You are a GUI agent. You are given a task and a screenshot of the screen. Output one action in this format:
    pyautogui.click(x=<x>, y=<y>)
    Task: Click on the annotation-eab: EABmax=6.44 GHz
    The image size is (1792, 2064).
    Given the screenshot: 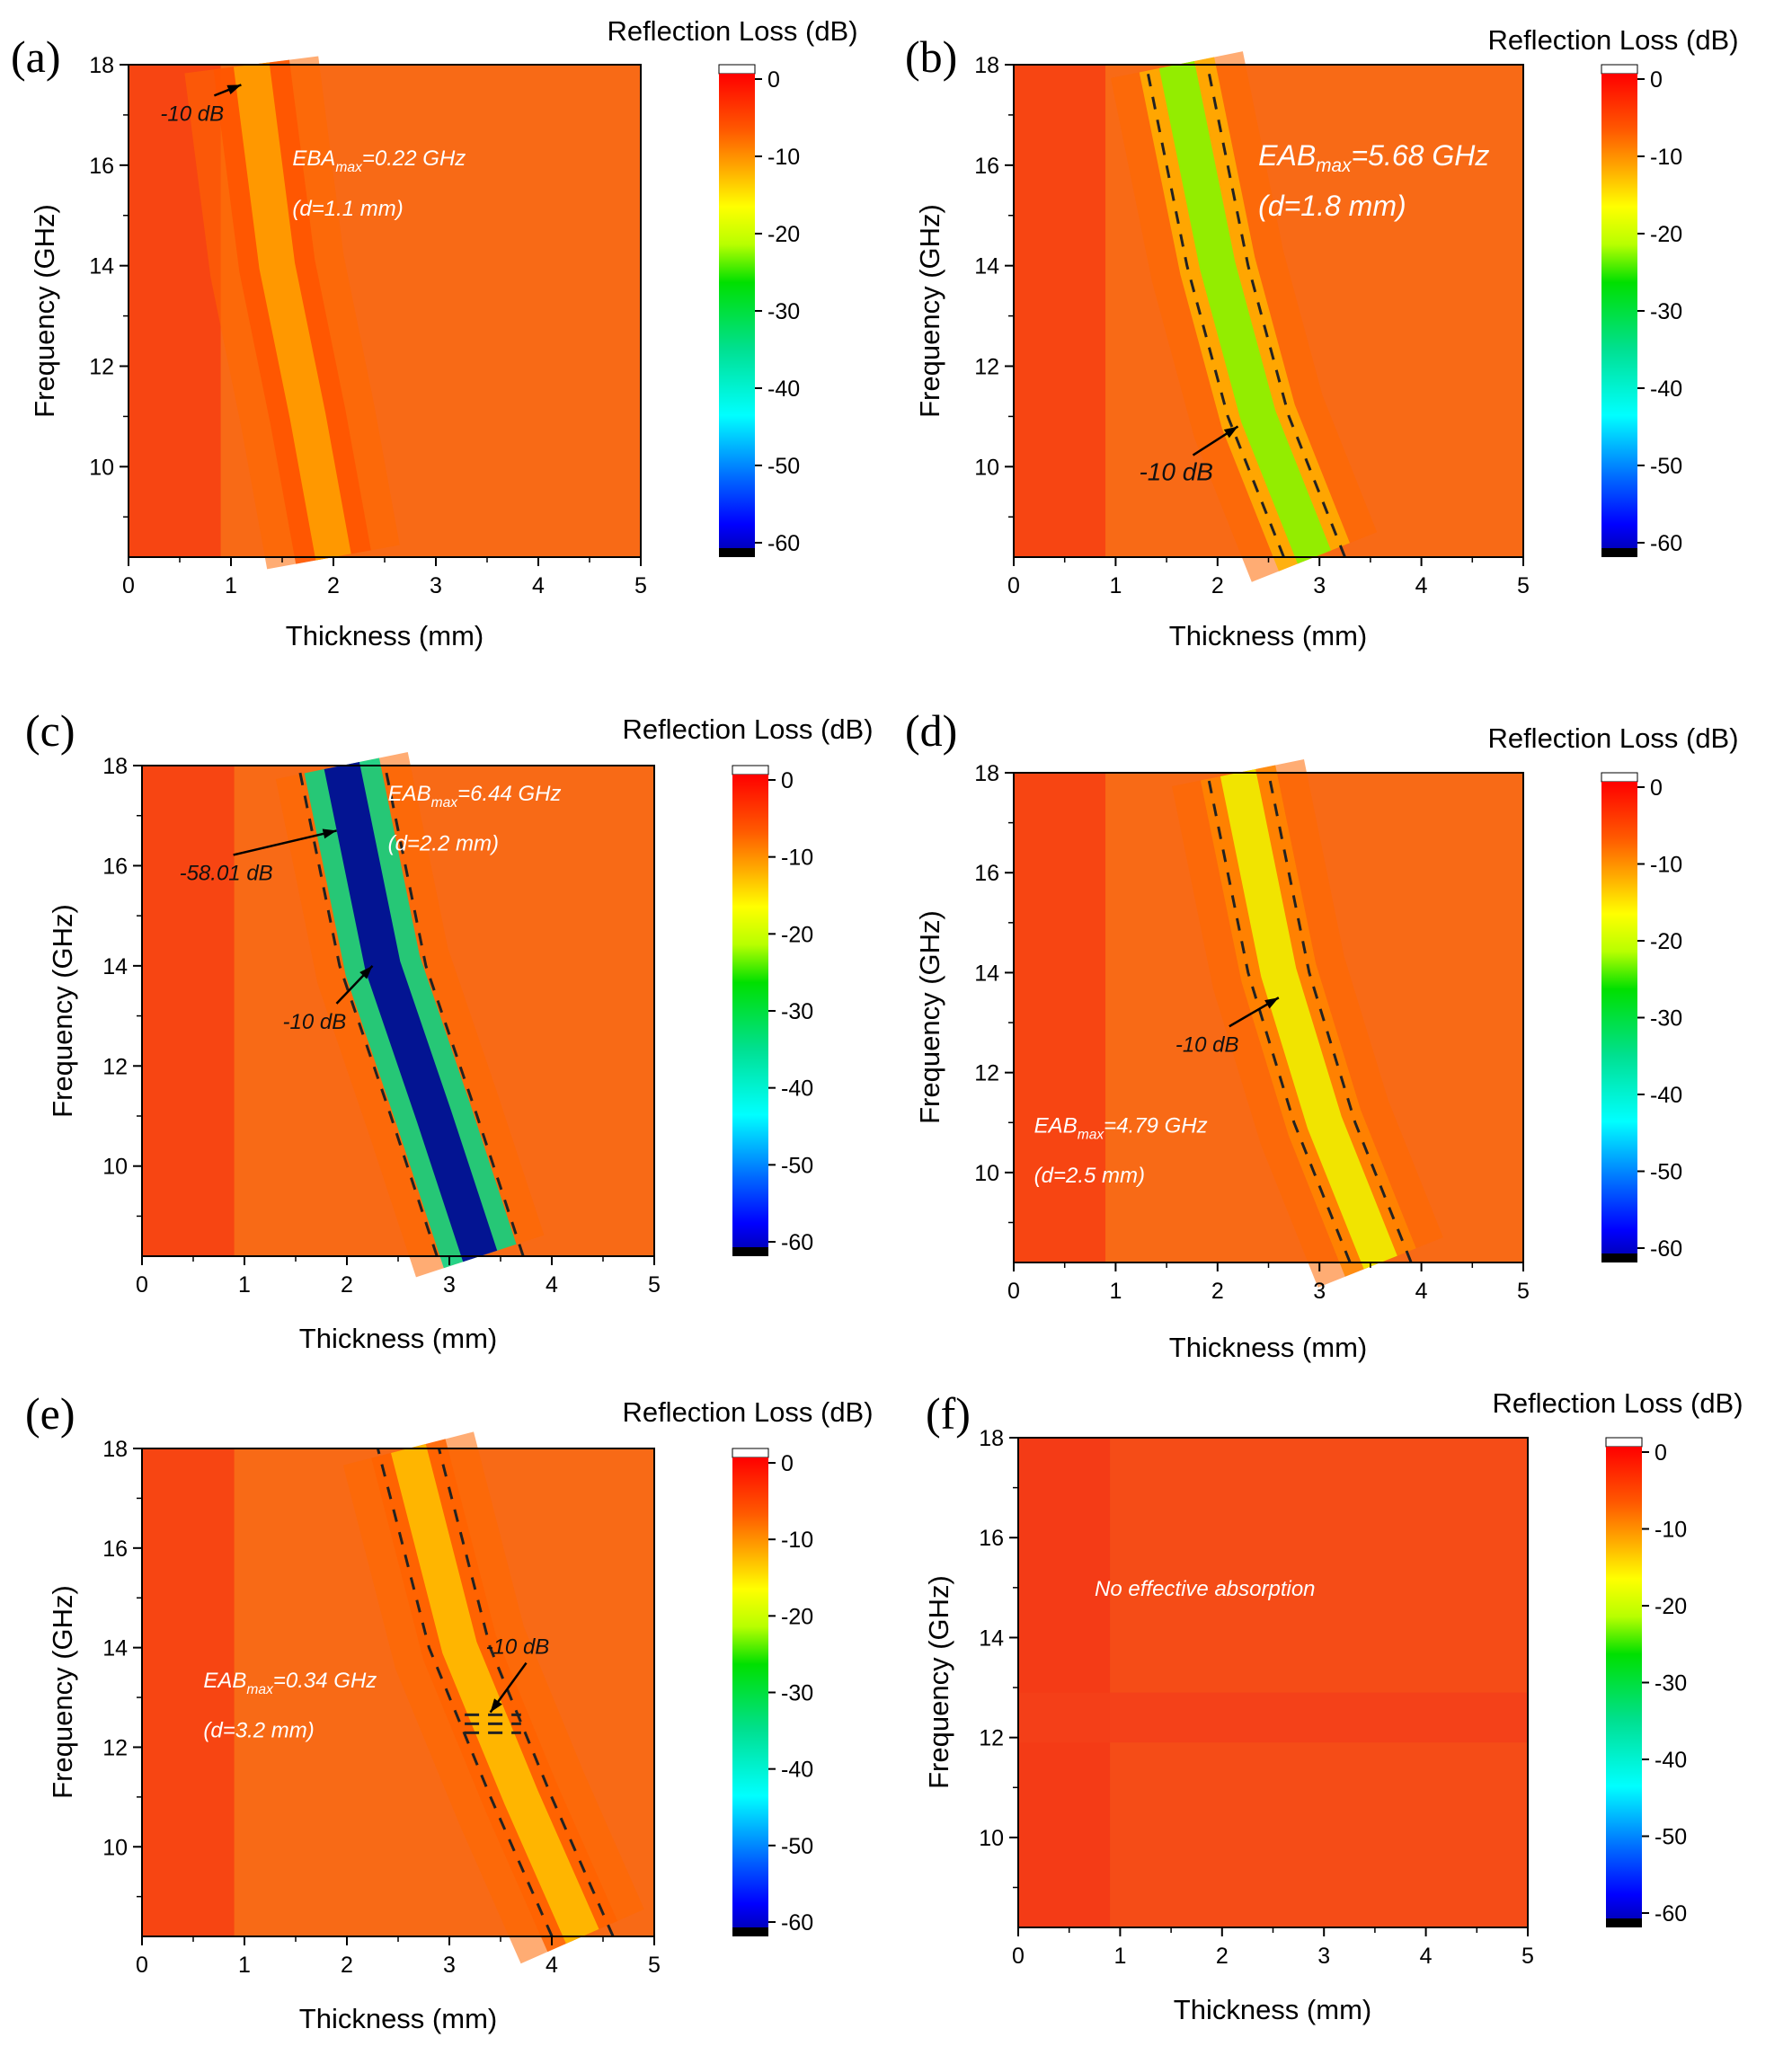 What is the action you would take?
    pyautogui.click(x=475, y=796)
    